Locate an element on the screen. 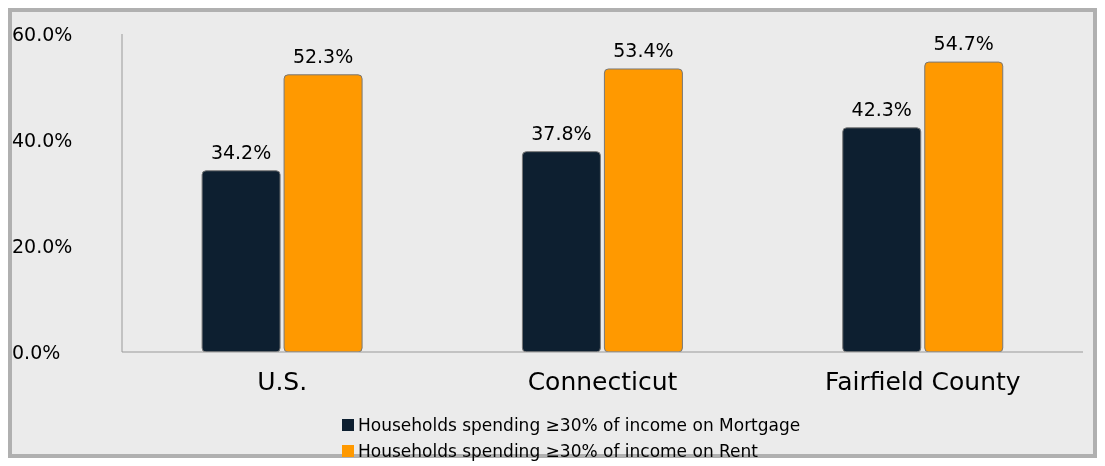 This screenshot has width=1105, height=466. data-label: 37.8% is located at coordinates (561, 132).